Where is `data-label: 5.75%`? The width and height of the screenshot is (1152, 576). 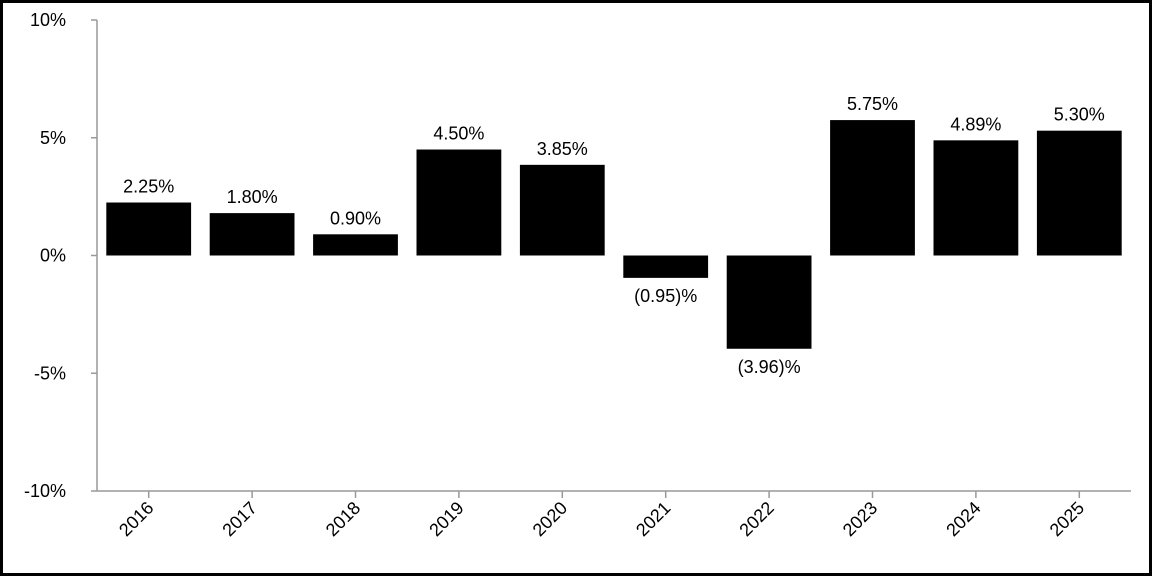
data-label: 5.75% is located at coordinates (872, 104).